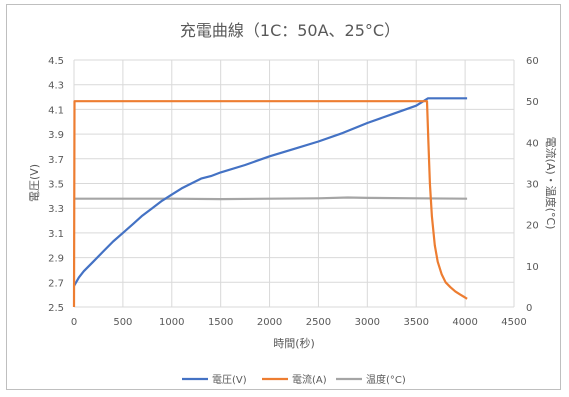 The width and height of the screenshot is (569, 397). What do you see at coordinates (294, 343) in the screenshot?
I see `x-axis-label: 時間(秒)` at bounding box center [294, 343].